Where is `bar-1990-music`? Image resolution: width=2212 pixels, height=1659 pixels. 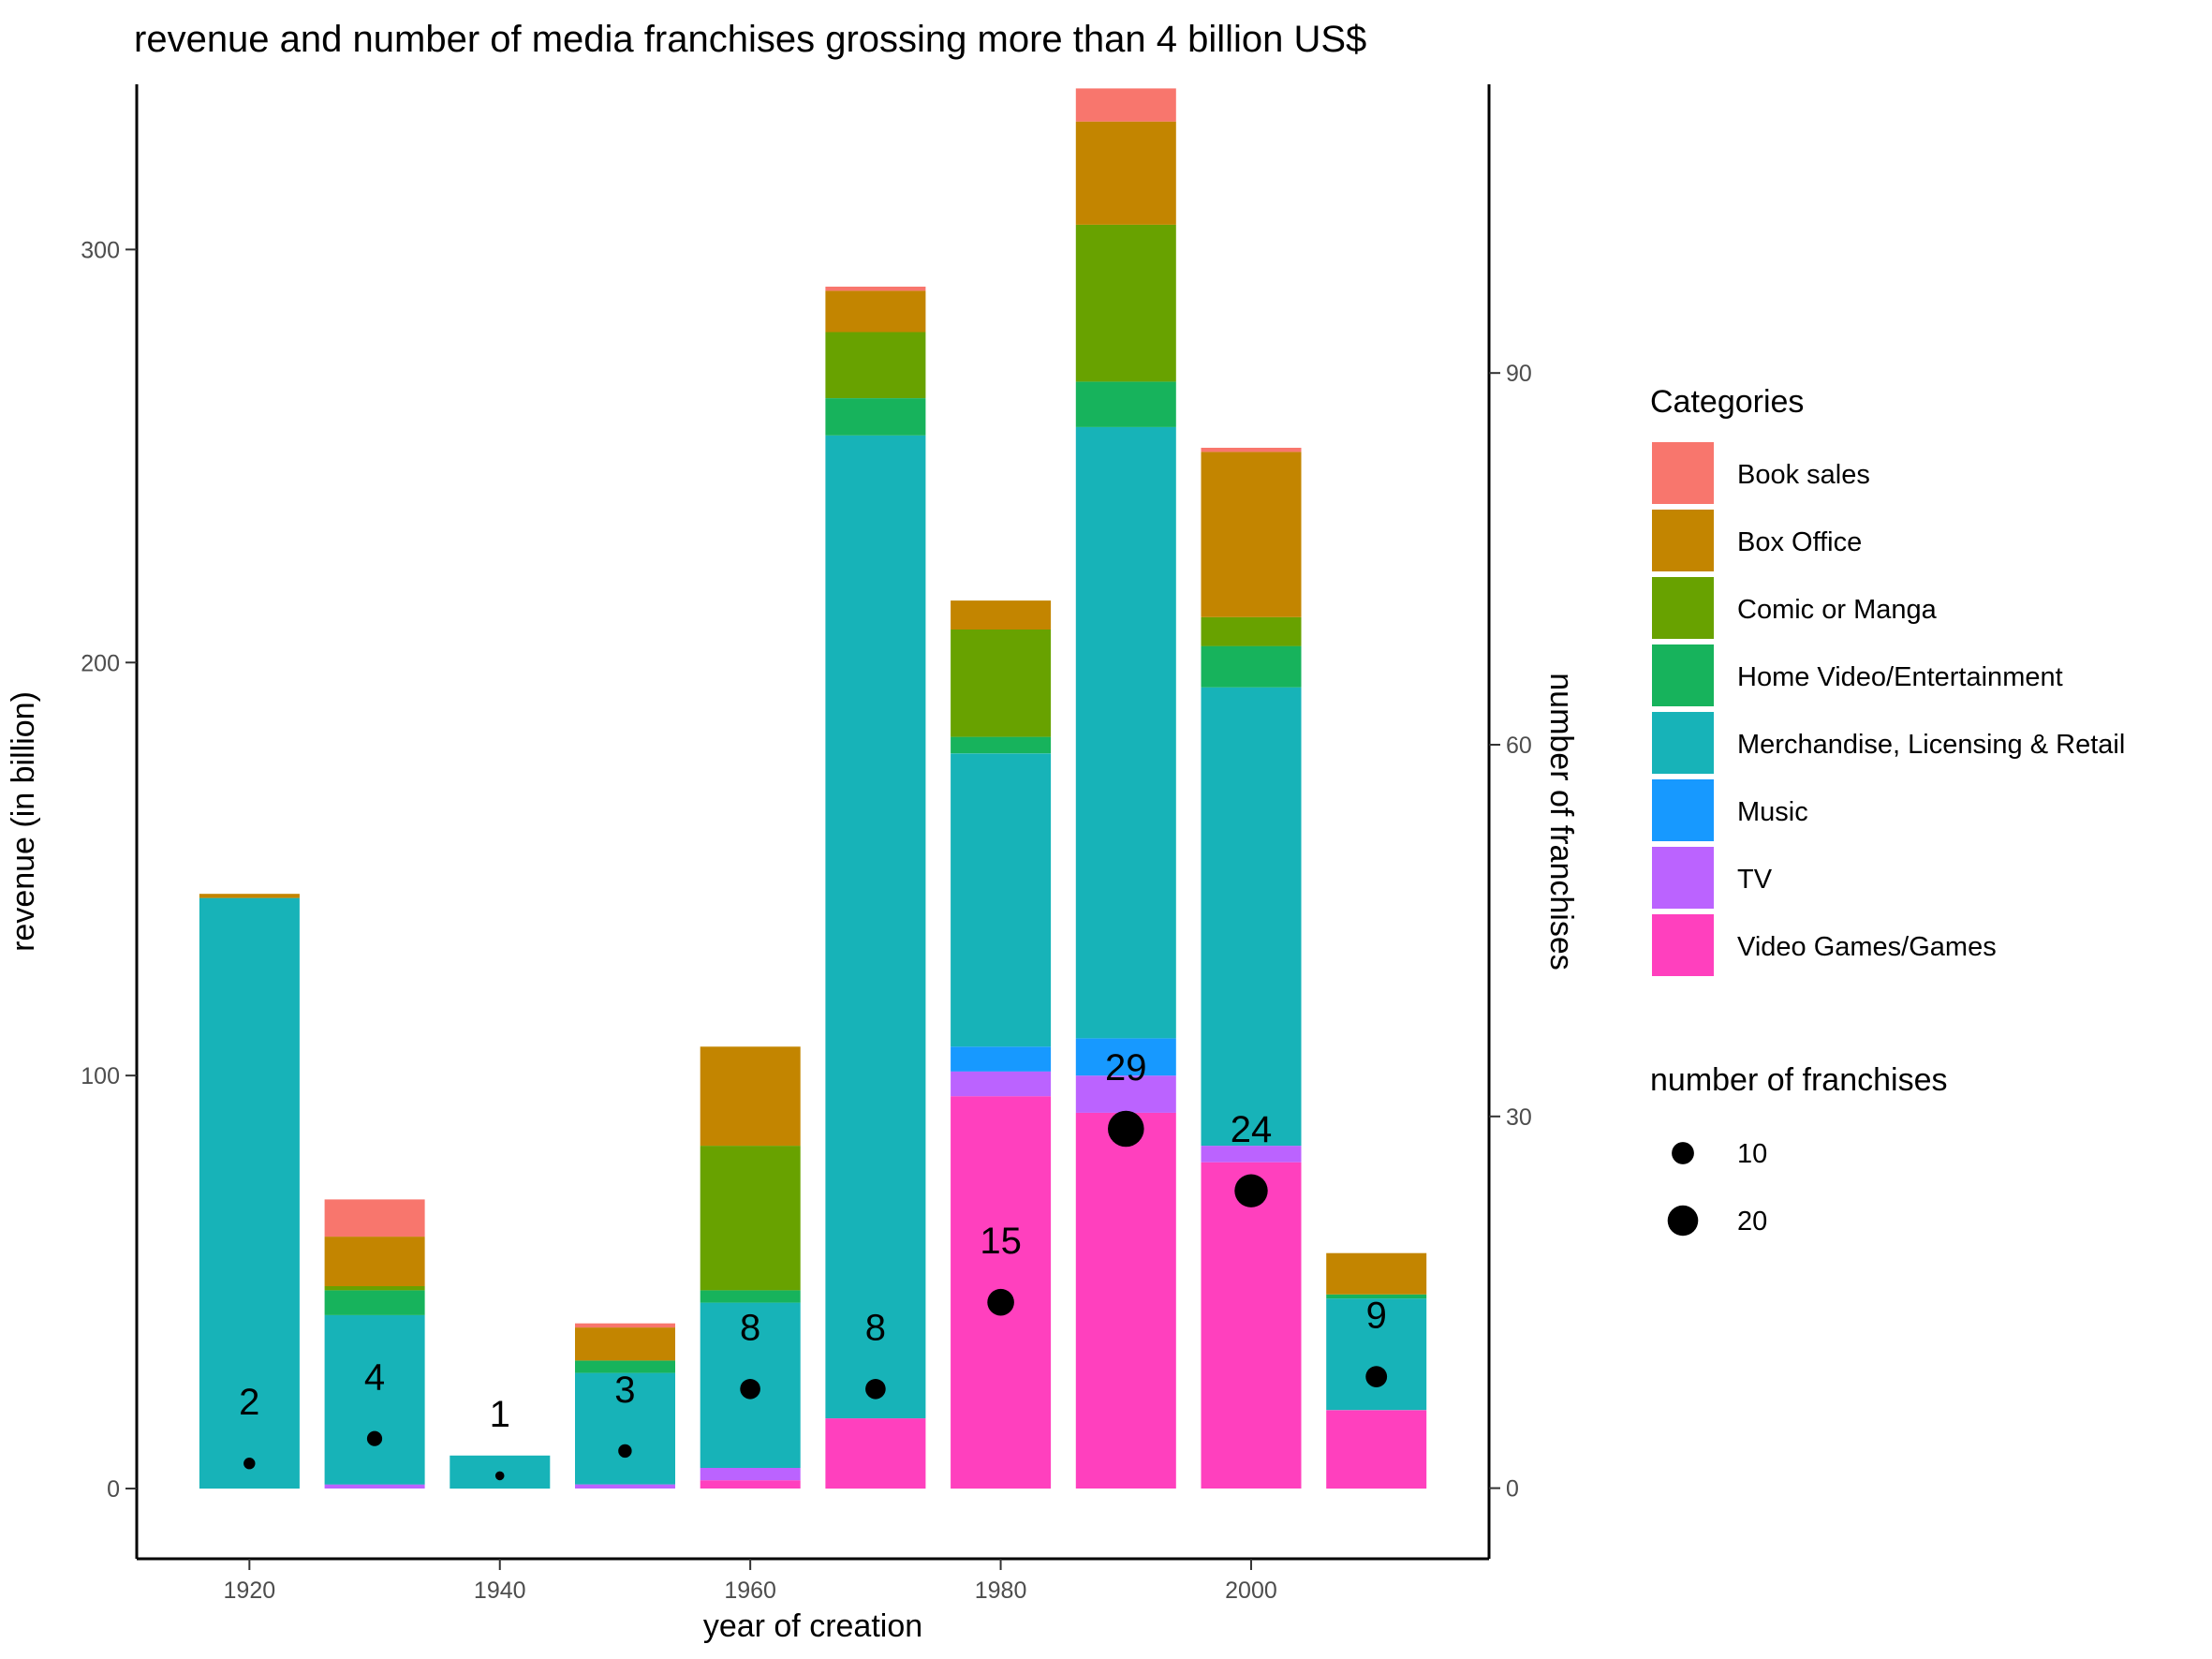 bar-1990-music is located at coordinates (1125, 1057).